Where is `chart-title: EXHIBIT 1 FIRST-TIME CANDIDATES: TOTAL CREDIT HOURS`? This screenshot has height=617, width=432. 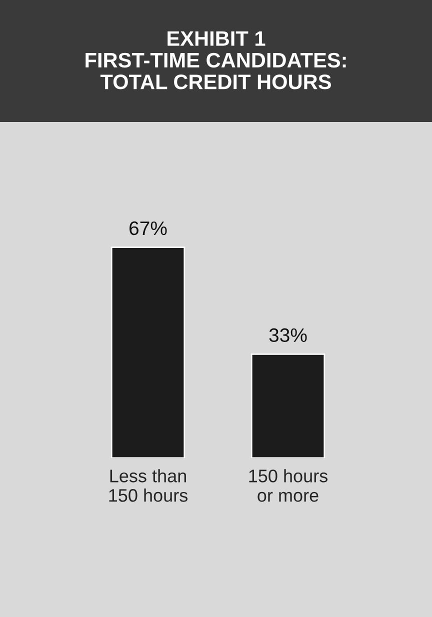
chart-title: EXHIBIT 1 FIRST-TIME CANDIDATES: TOTAL CREDIT HOURS is located at coordinates (216, 60).